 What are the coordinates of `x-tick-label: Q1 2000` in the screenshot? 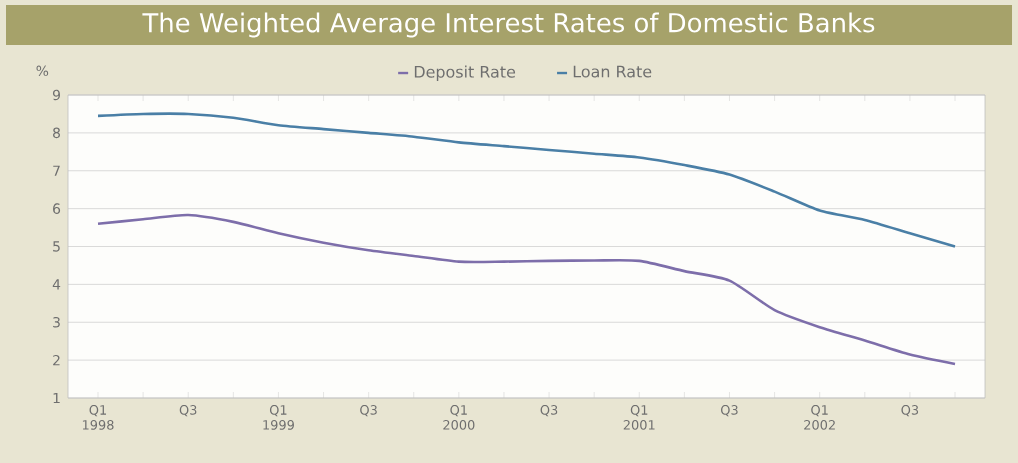 It's located at (459, 417).